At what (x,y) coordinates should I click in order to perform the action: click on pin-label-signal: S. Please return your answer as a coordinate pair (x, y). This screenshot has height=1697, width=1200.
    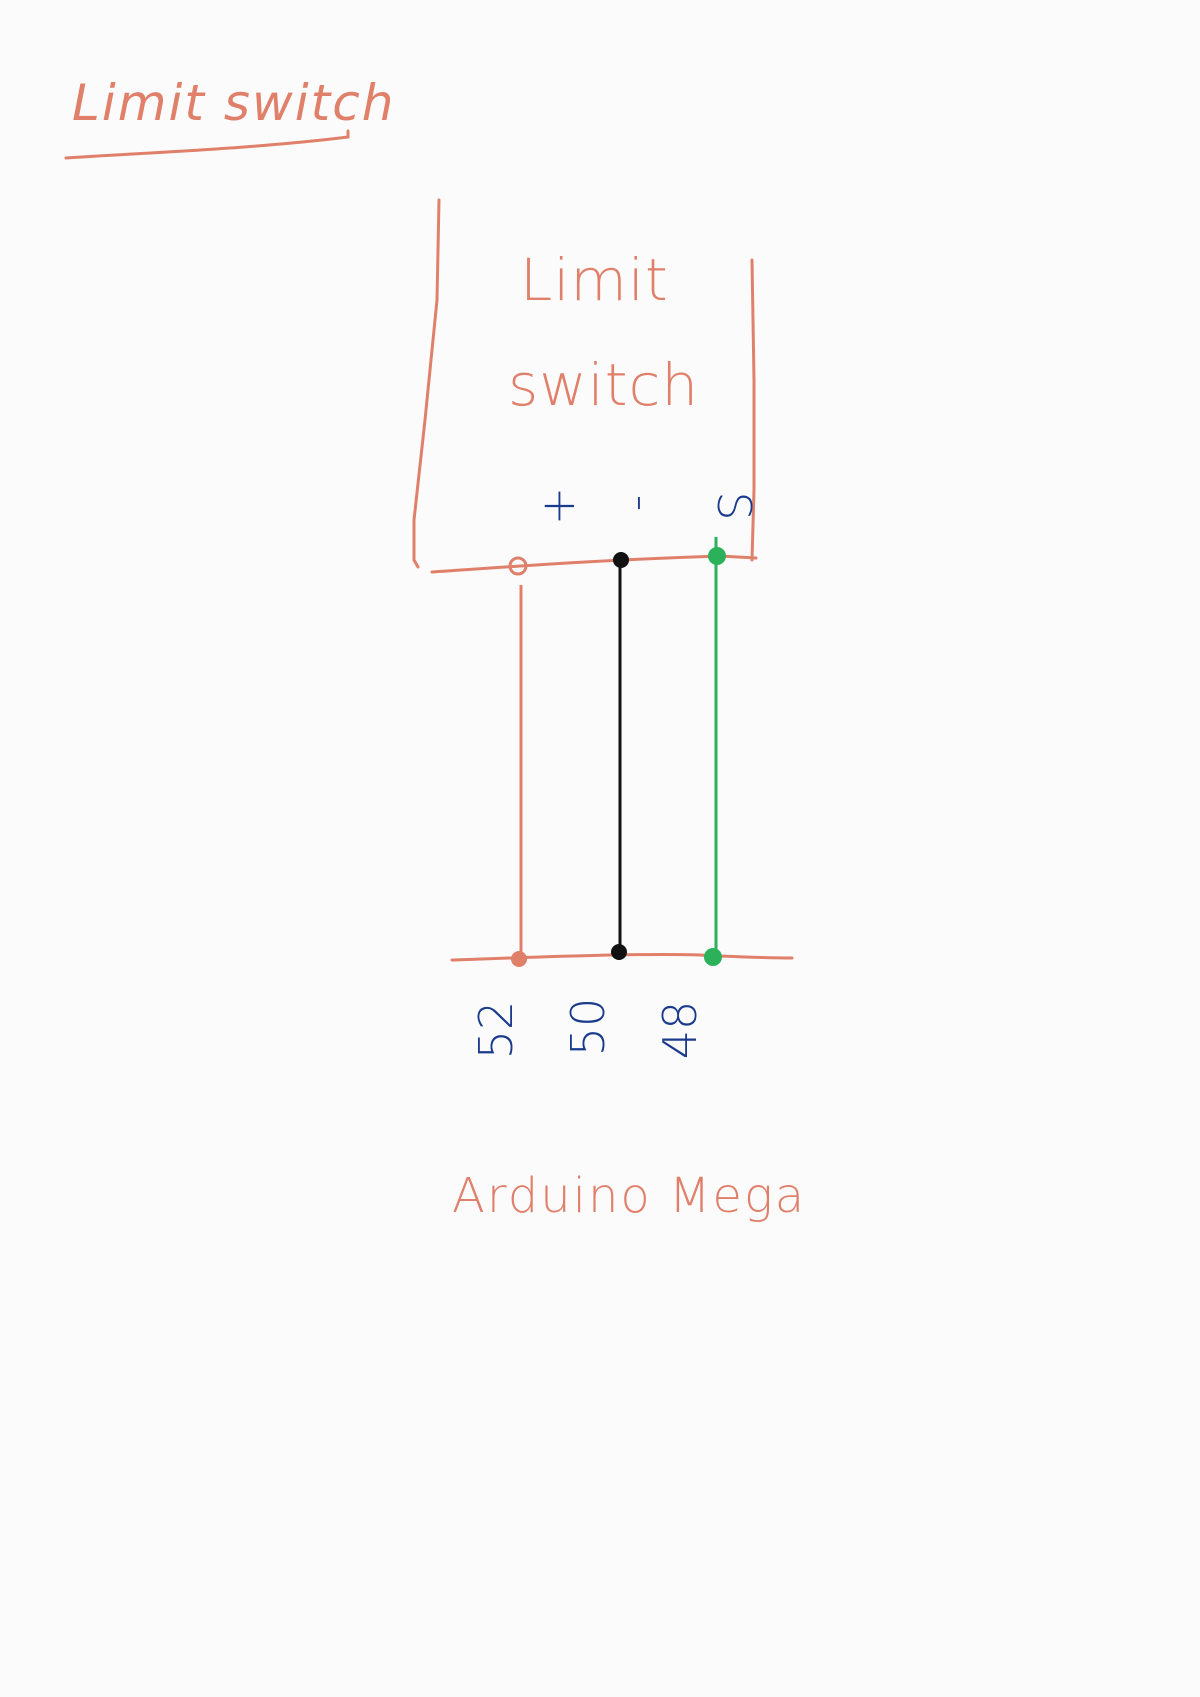
    Looking at the image, I should click on (734, 505).